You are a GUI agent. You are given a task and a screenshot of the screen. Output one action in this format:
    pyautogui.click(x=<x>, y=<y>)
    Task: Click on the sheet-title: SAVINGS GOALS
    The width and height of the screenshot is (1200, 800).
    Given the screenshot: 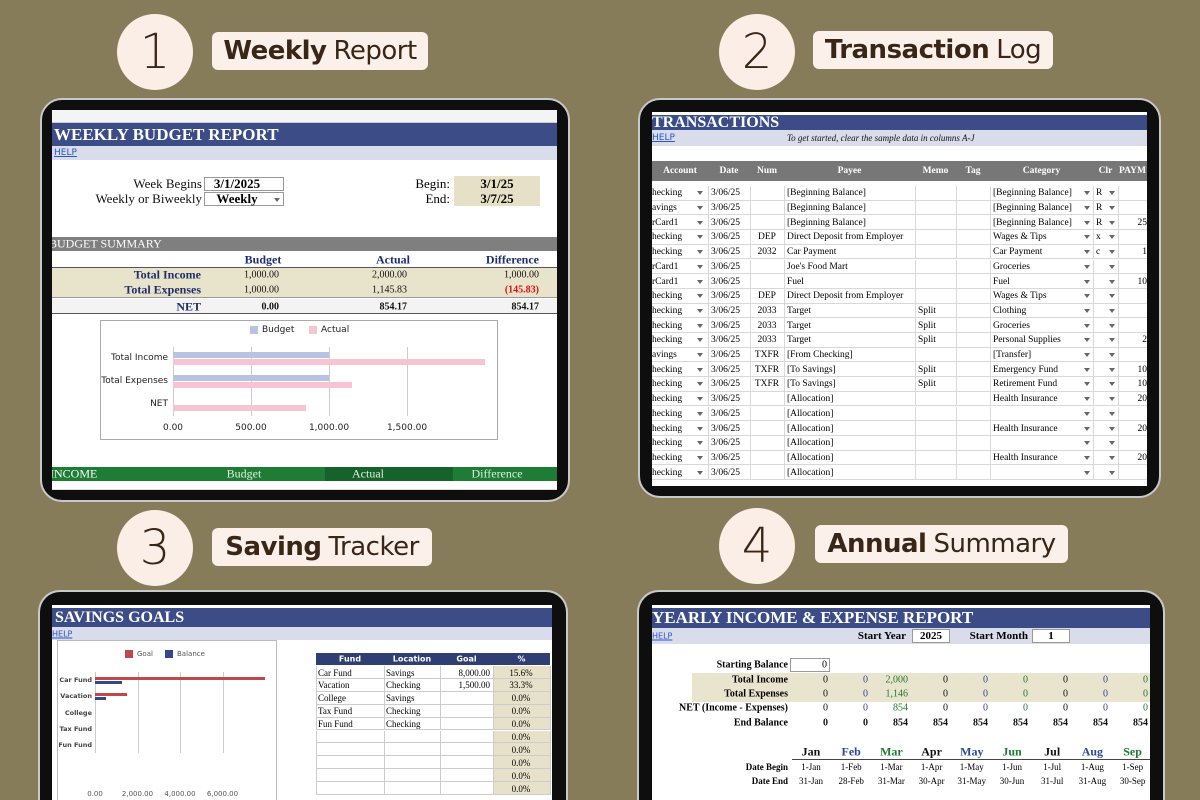 What is the action you would take?
    pyautogui.click(x=120, y=617)
    